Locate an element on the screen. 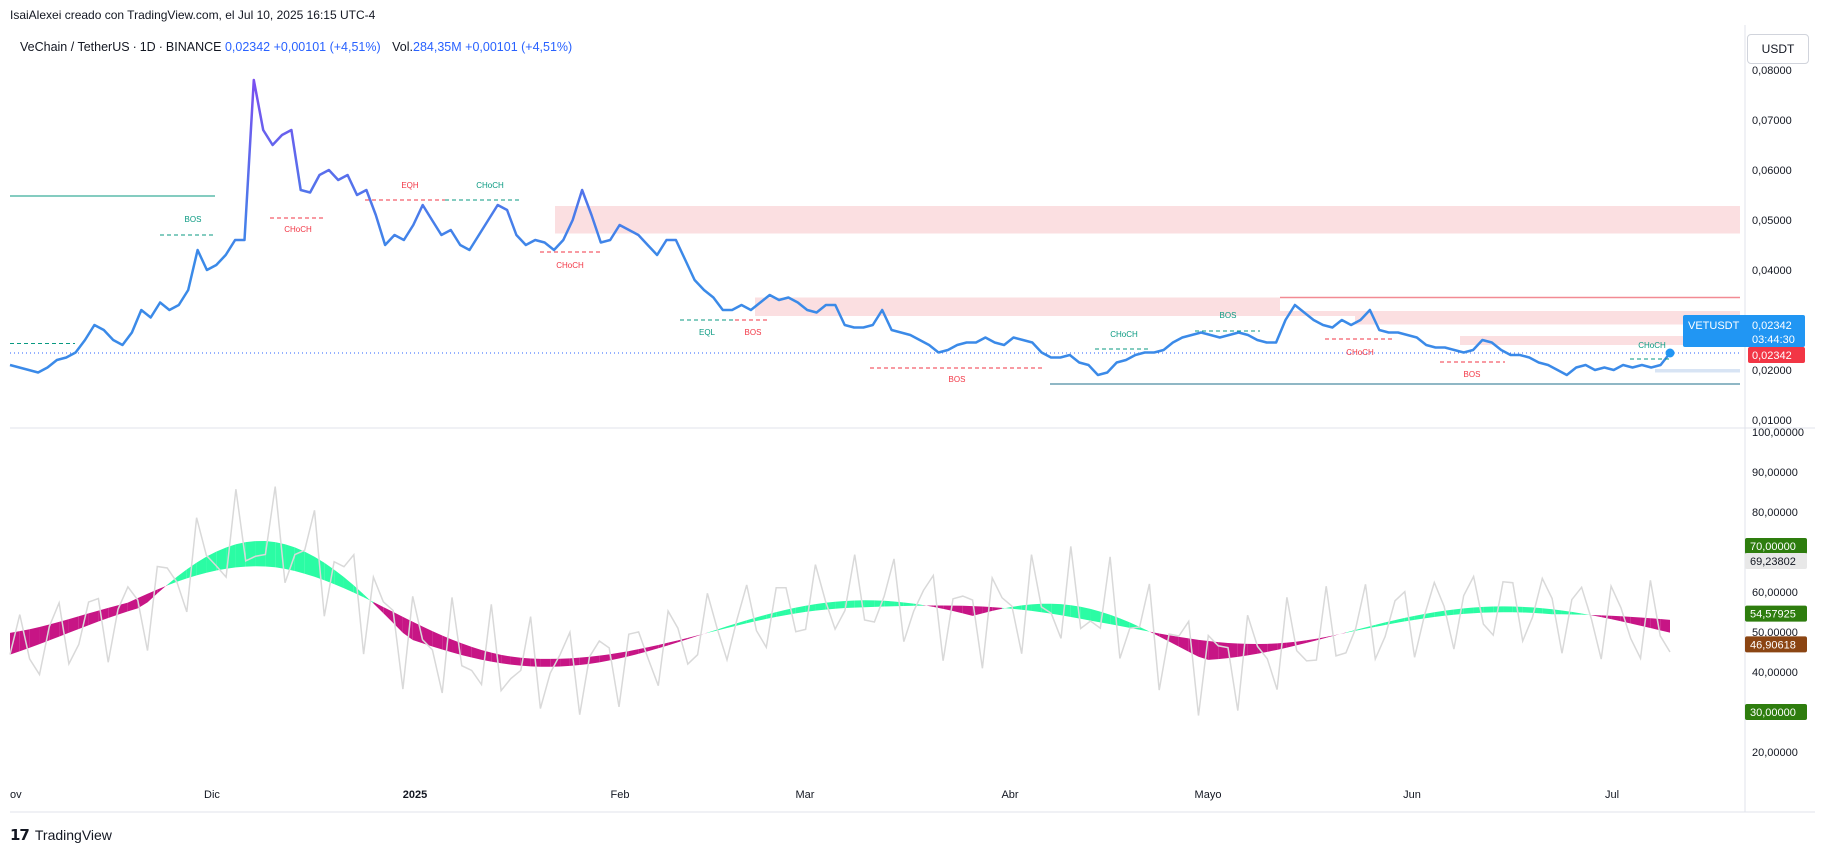  annotation-label: CHoCH is located at coordinates (490, 185).